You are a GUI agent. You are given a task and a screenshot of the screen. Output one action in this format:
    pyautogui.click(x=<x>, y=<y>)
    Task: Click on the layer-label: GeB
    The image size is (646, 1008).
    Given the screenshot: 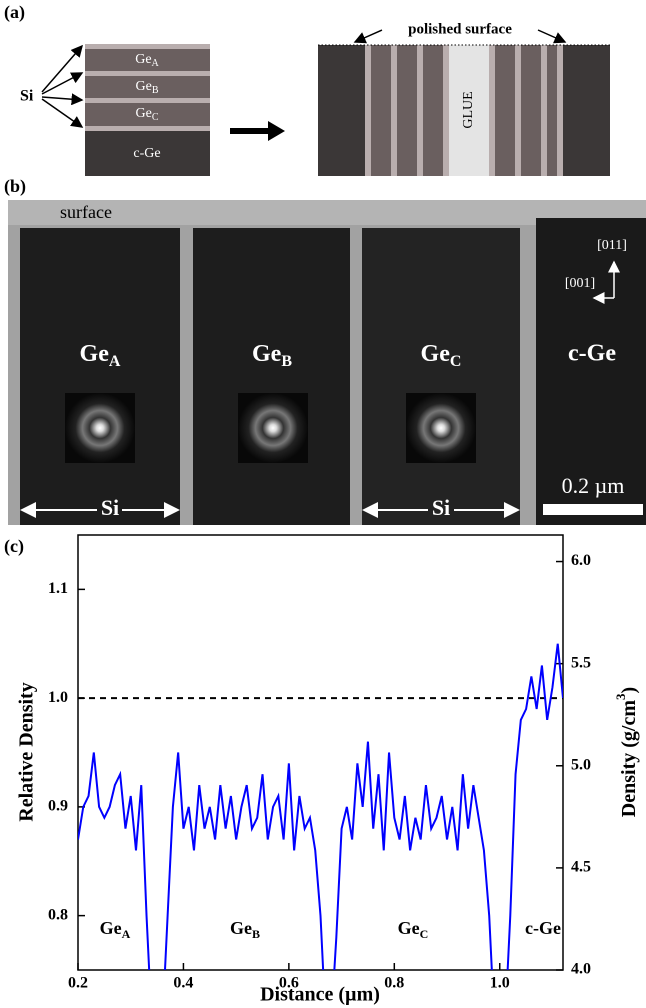 What is the action you would take?
    pyautogui.click(x=147, y=87)
    